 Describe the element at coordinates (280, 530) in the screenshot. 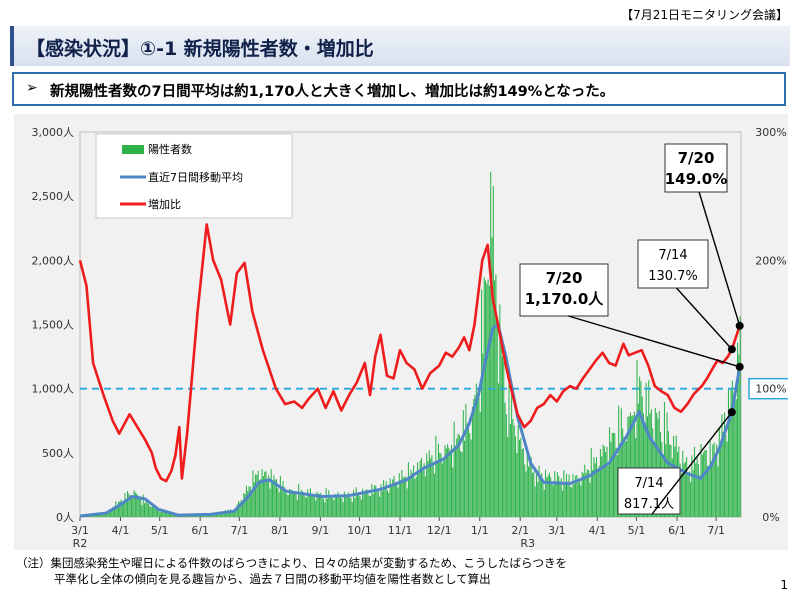

I see `x-axis-tick-label: 8/1` at that location.